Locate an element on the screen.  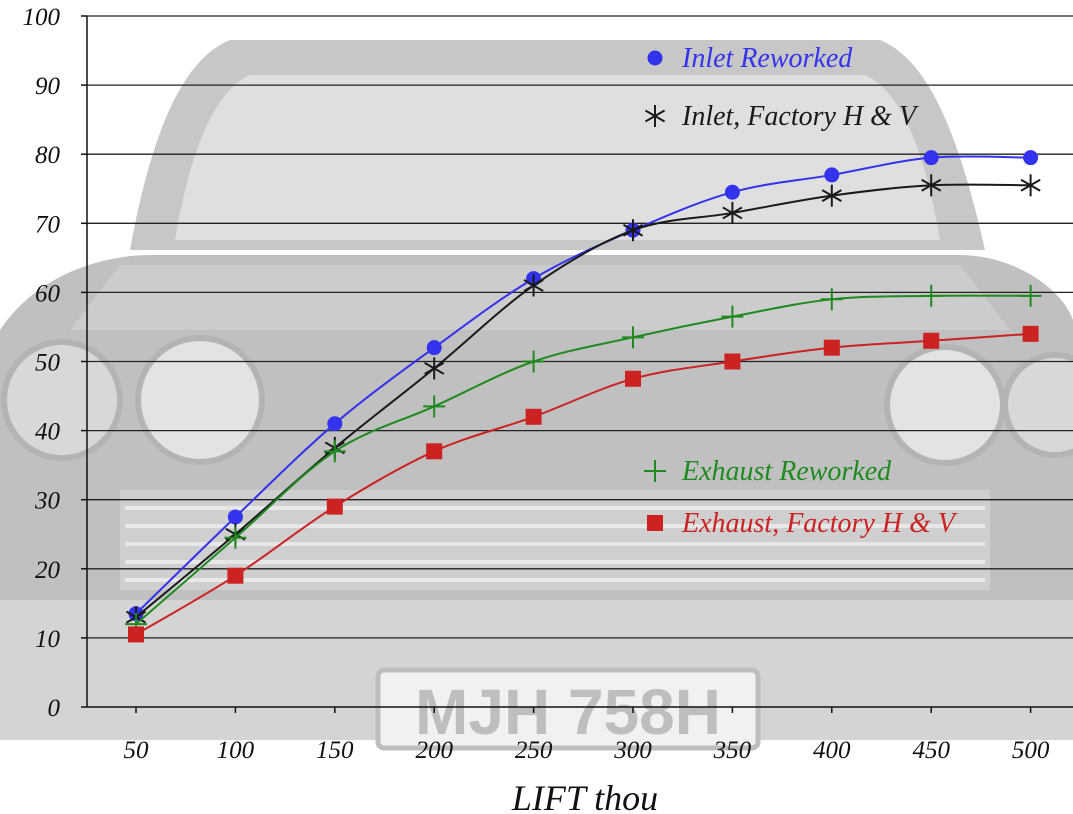
point-inlet-factory-h-v-350-d2 is located at coordinates (732, 213).